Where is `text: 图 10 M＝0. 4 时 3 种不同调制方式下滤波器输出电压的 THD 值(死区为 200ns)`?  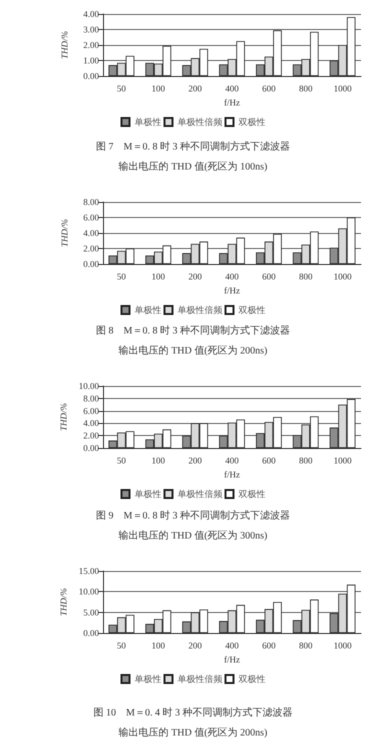 text: 图 10 M＝0. 4 时 3 种不同调制方式下滤波器输出电压的 THD 值(死区为 200ns) is located at coordinates (193, 722).